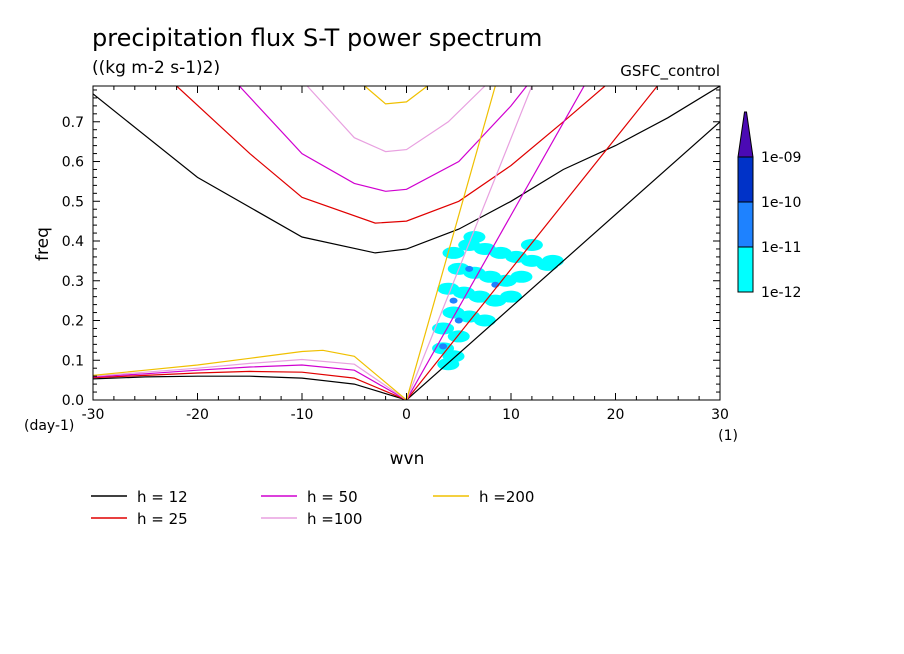  Describe the element at coordinates (506, 497) in the screenshot. I see `legend-label-4: h =200` at that location.